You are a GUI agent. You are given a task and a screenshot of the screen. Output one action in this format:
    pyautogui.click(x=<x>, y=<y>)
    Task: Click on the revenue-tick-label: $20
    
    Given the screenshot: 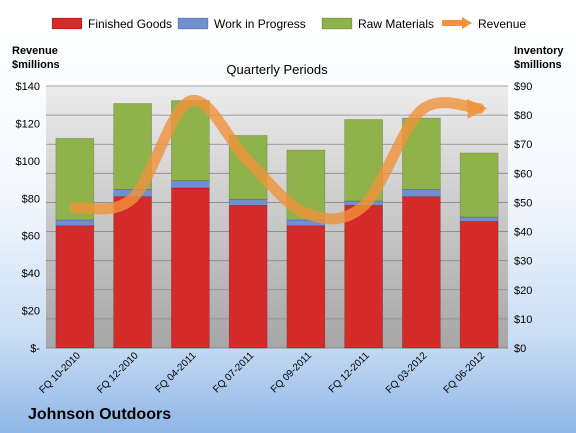 What is the action you would take?
    pyautogui.click(x=31, y=312)
    